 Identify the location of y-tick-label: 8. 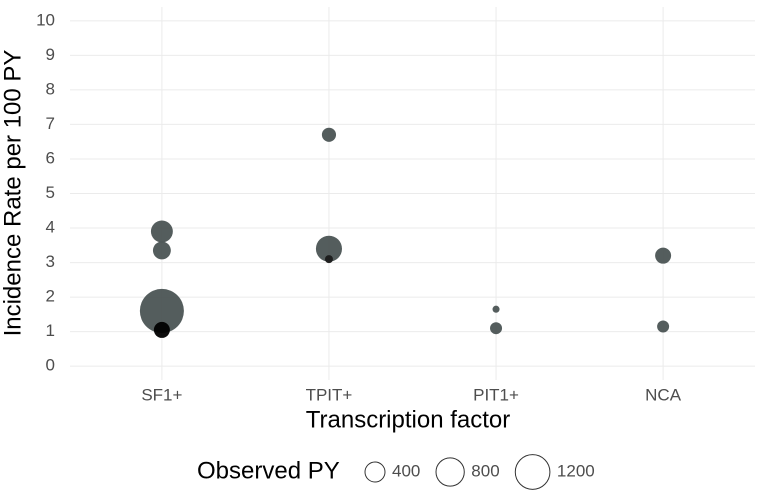
(50, 88).